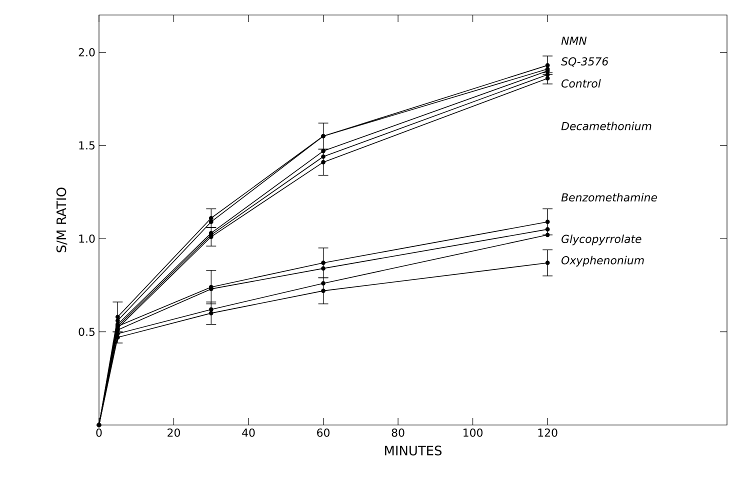 This screenshot has width=731, height=480. What do you see at coordinates (584, 62) in the screenshot?
I see `series-label: SQ-3576` at bounding box center [584, 62].